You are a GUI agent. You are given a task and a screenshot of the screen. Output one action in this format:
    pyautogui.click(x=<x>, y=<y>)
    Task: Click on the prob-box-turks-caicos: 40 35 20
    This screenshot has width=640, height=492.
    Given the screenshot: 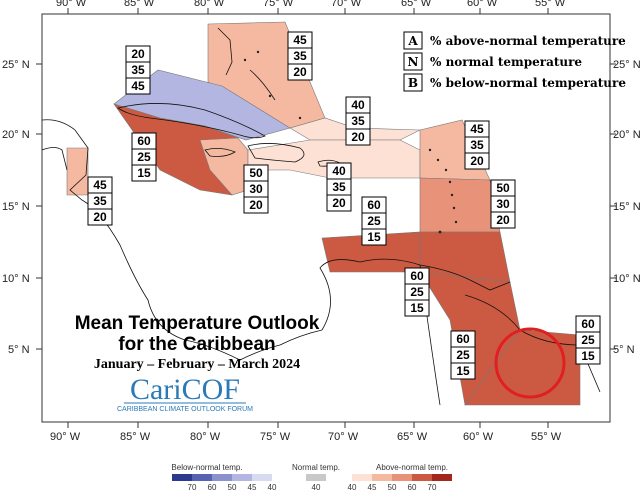 What is the action you would take?
    pyautogui.click(x=358, y=121)
    